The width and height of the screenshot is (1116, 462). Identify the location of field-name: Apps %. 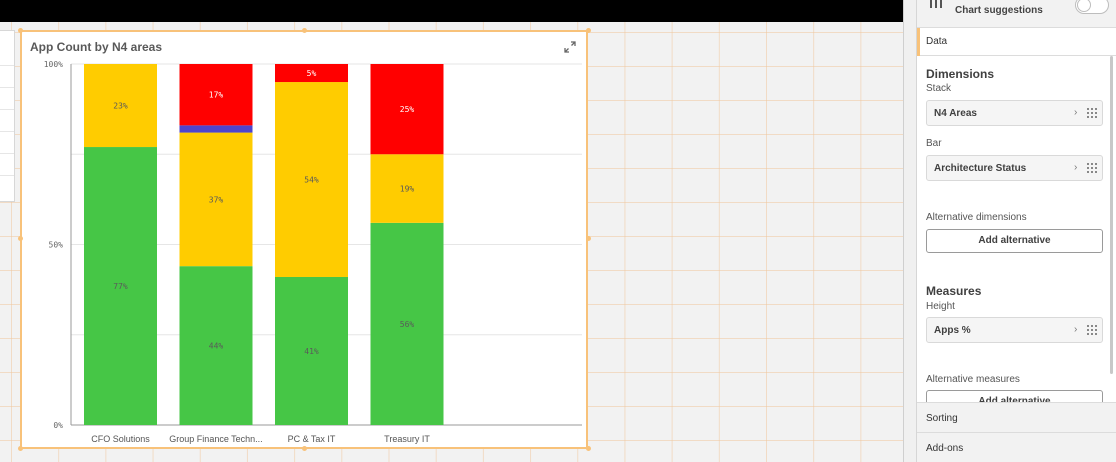
(952, 330).